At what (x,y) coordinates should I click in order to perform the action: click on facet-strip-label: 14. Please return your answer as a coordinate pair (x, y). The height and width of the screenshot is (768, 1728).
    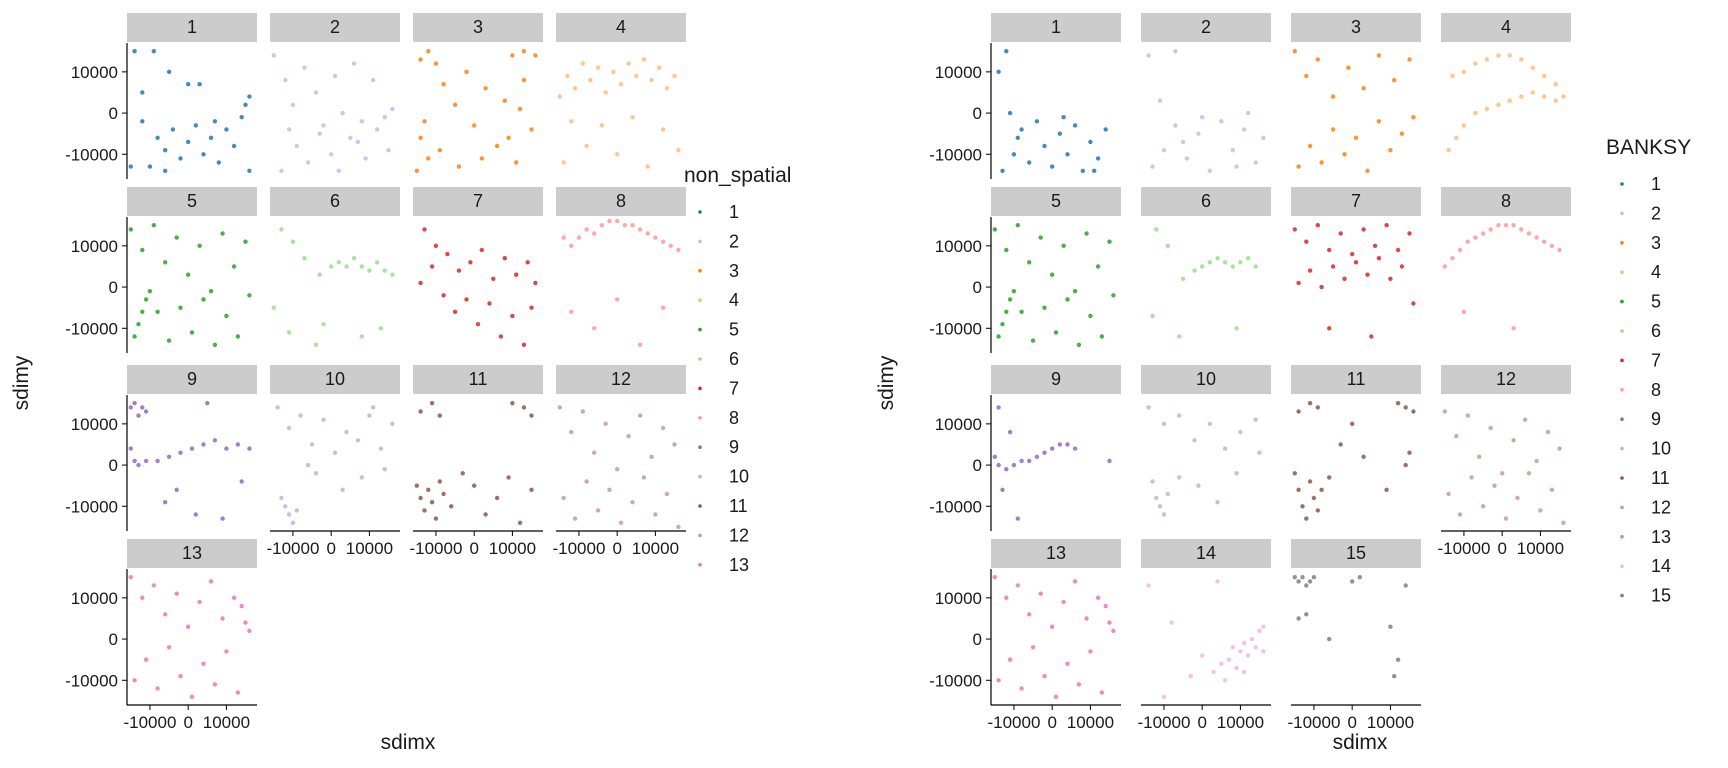
    Looking at the image, I should click on (1206, 553).